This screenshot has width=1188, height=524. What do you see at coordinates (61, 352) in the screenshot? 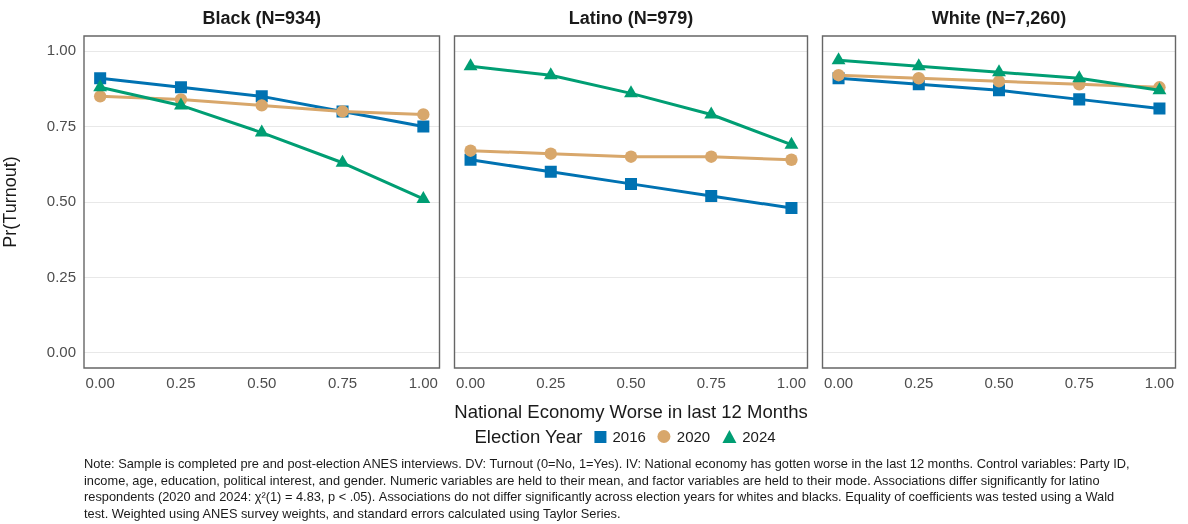
I see `y-tick-label: 0.00` at bounding box center [61, 352].